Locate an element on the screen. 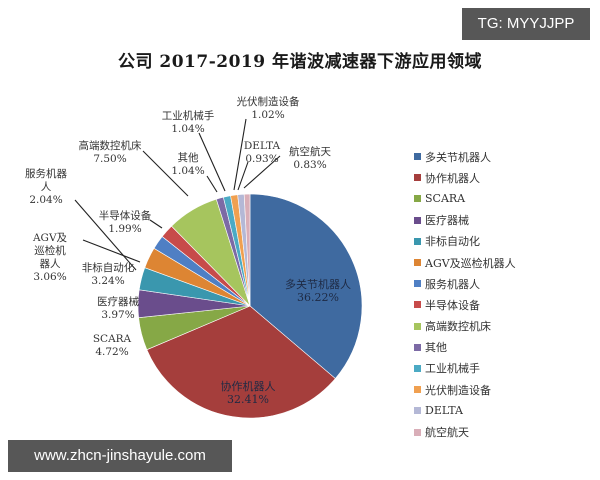 This screenshot has height=480, width=600. legend-item: 服务机器人 is located at coordinates (465, 283).